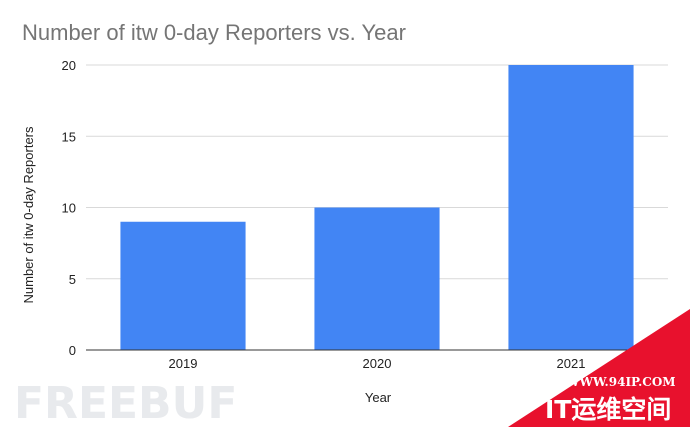 This screenshot has width=690, height=427. I want to click on x-tick-label: 2021, so click(571, 363).